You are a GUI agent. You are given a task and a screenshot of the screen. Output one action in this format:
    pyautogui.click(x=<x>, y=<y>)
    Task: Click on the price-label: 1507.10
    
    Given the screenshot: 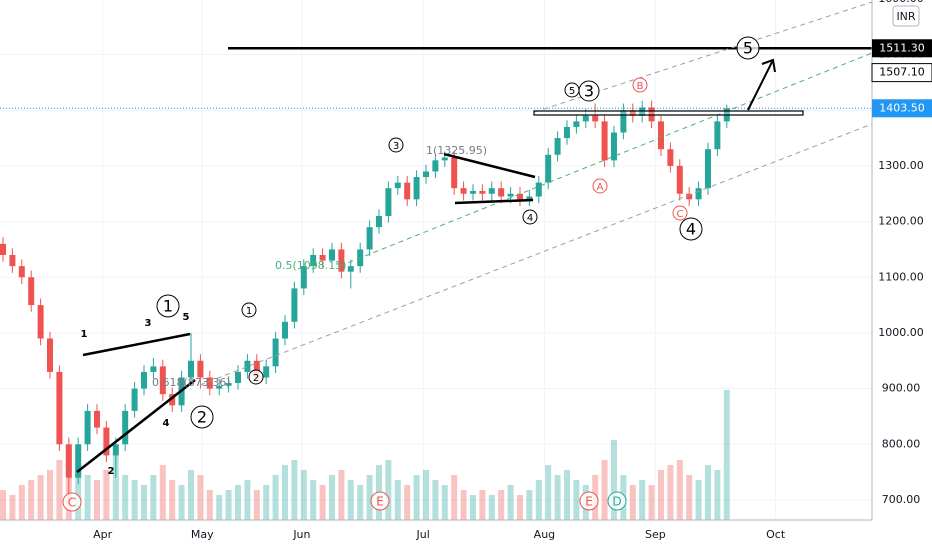 What is the action you would take?
    pyautogui.click(x=902, y=72)
    